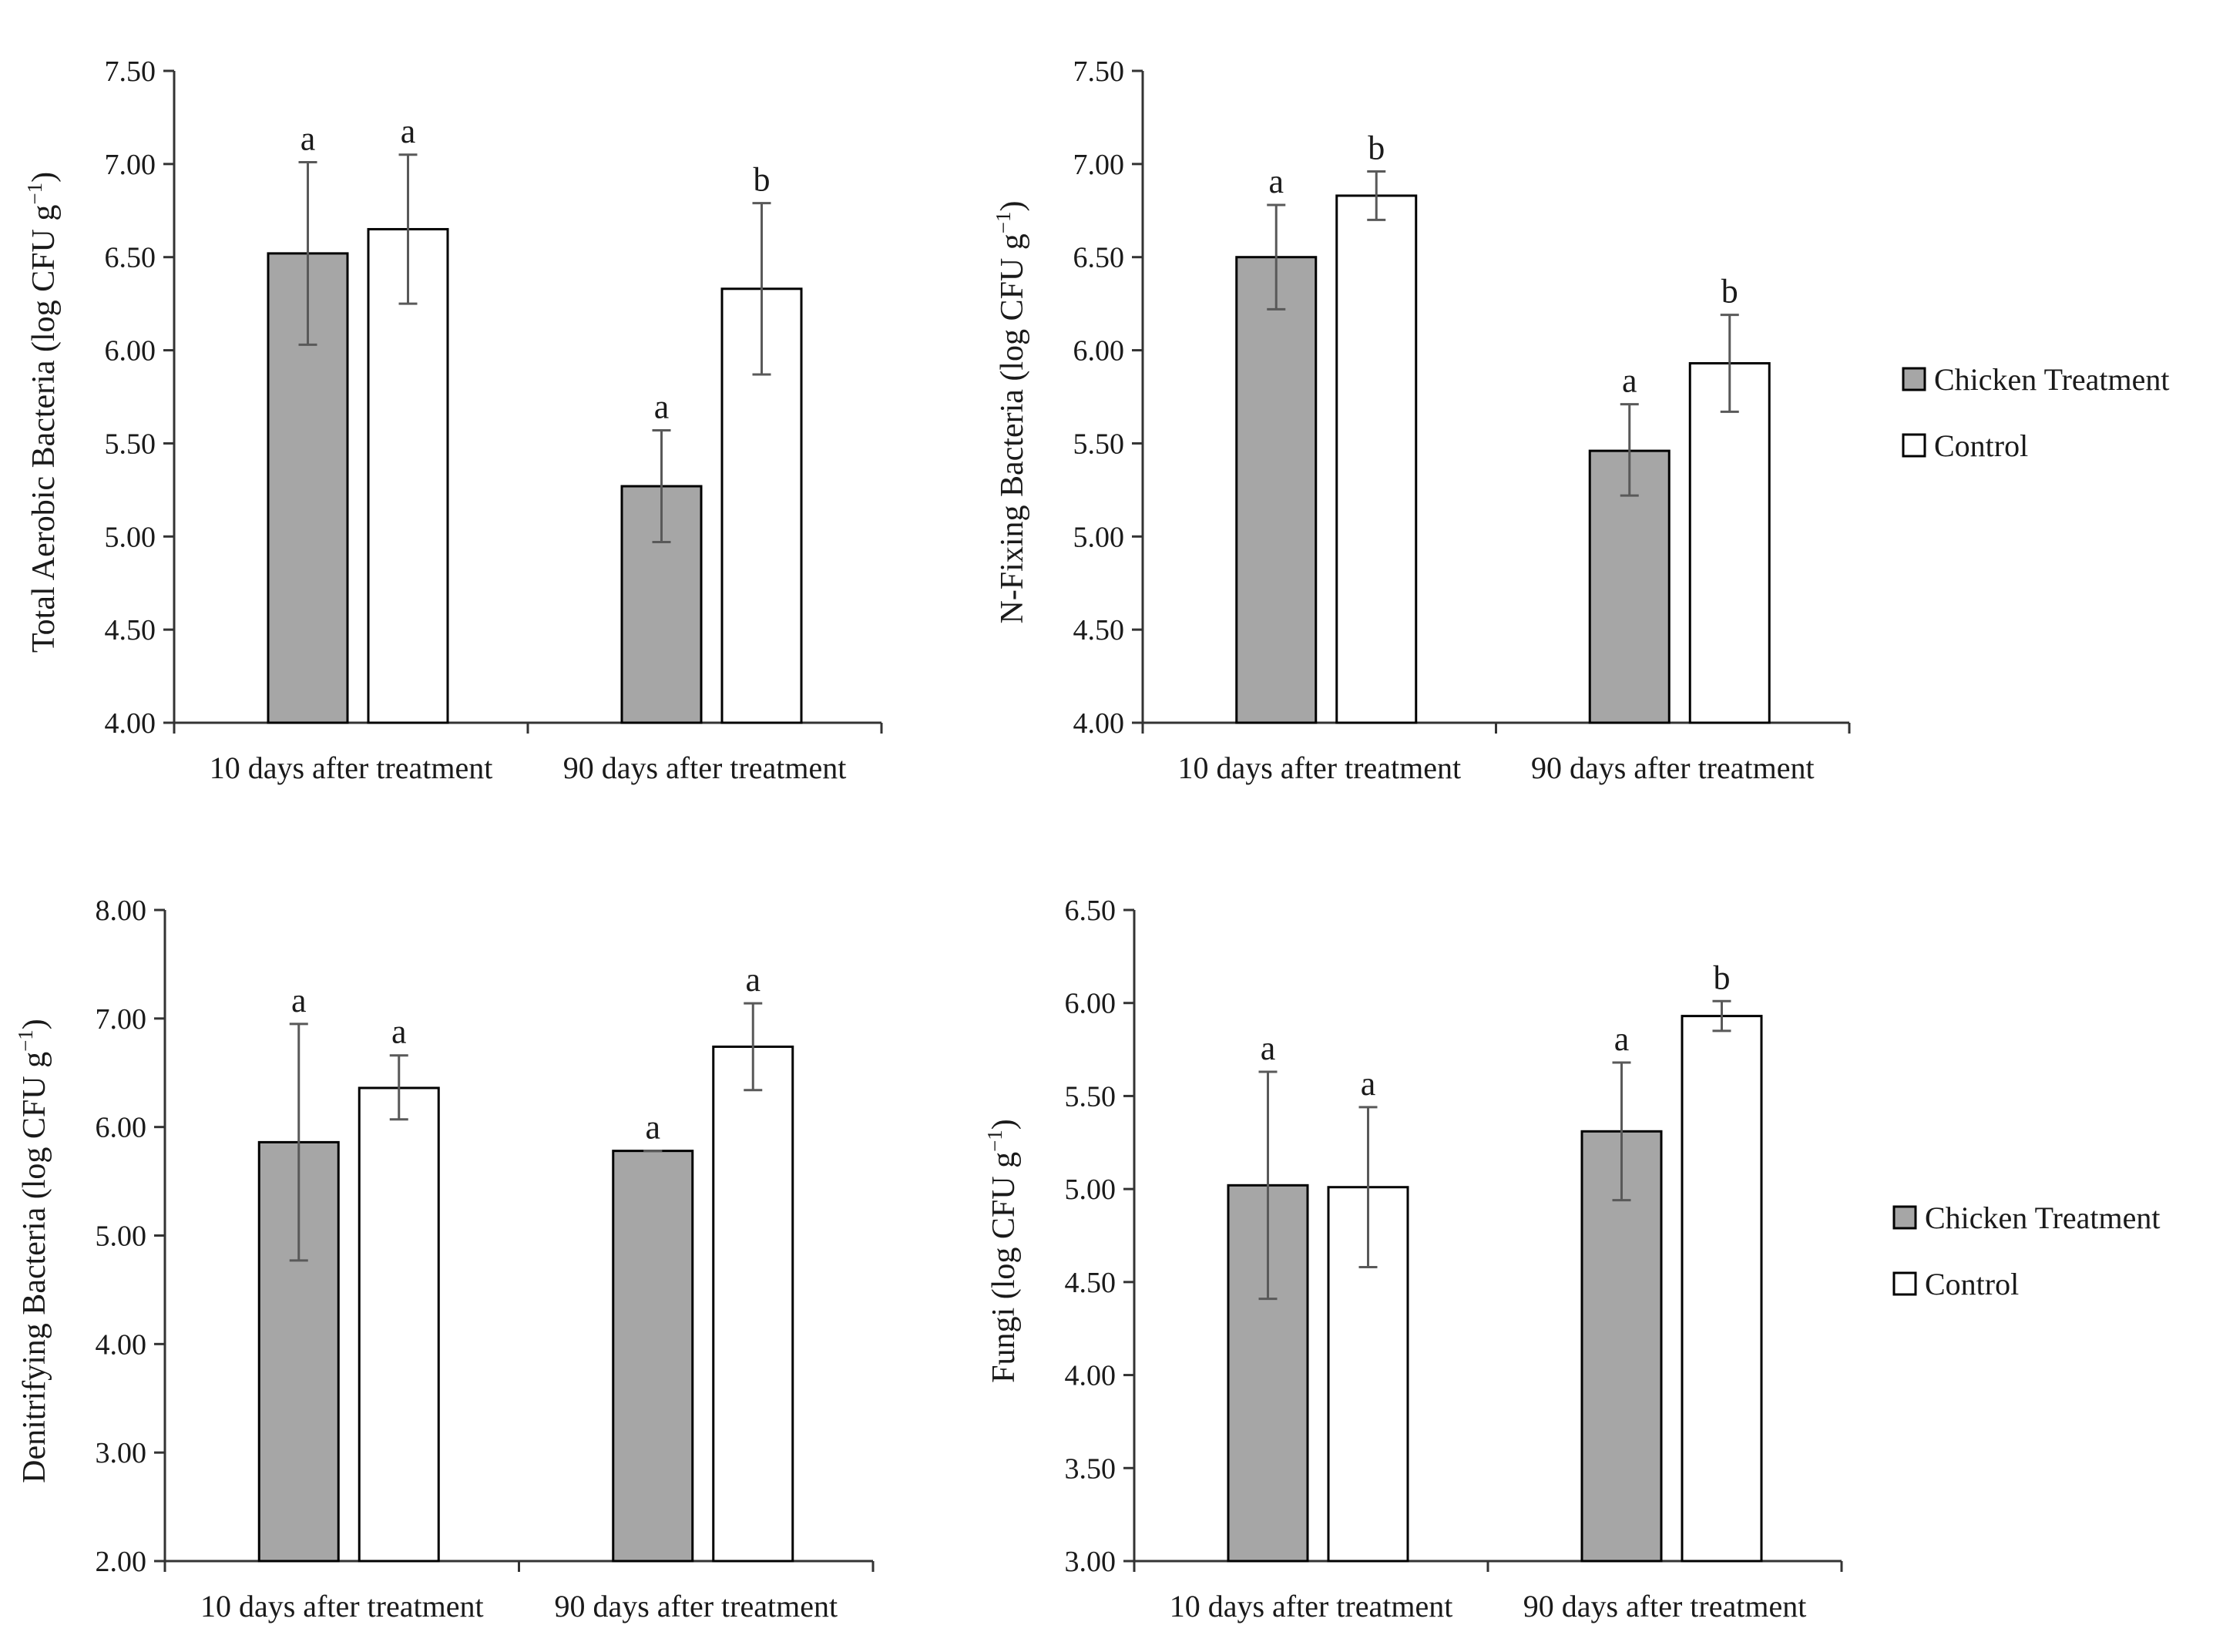  What do you see at coordinates (1011, 412) in the screenshot?
I see `y-axis-title: N-Fixing Bacteria (log CFU g−1)` at bounding box center [1011, 412].